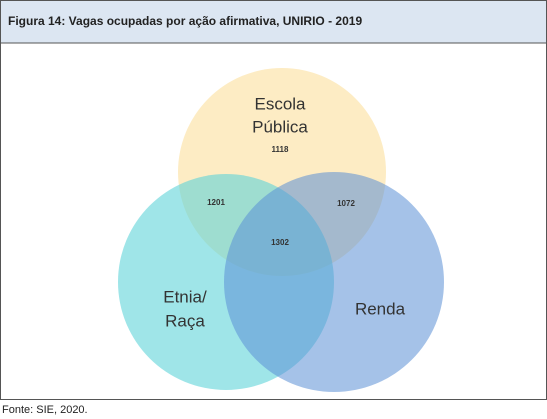  Describe the element at coordinates (280, 242) in the screenshot. I see `region-value: 1302` at that location.